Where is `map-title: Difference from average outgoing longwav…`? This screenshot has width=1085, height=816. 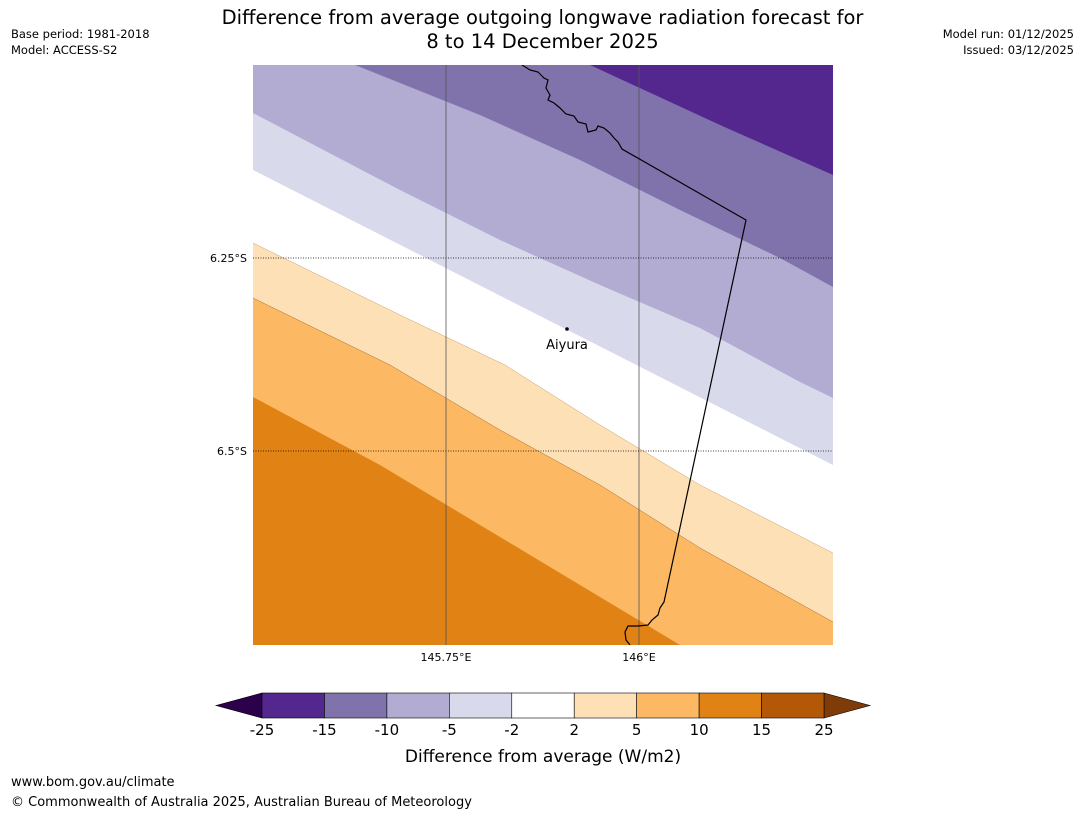 map-title: Difference from average outgoing longwav… is located at coordinates (542, 30).